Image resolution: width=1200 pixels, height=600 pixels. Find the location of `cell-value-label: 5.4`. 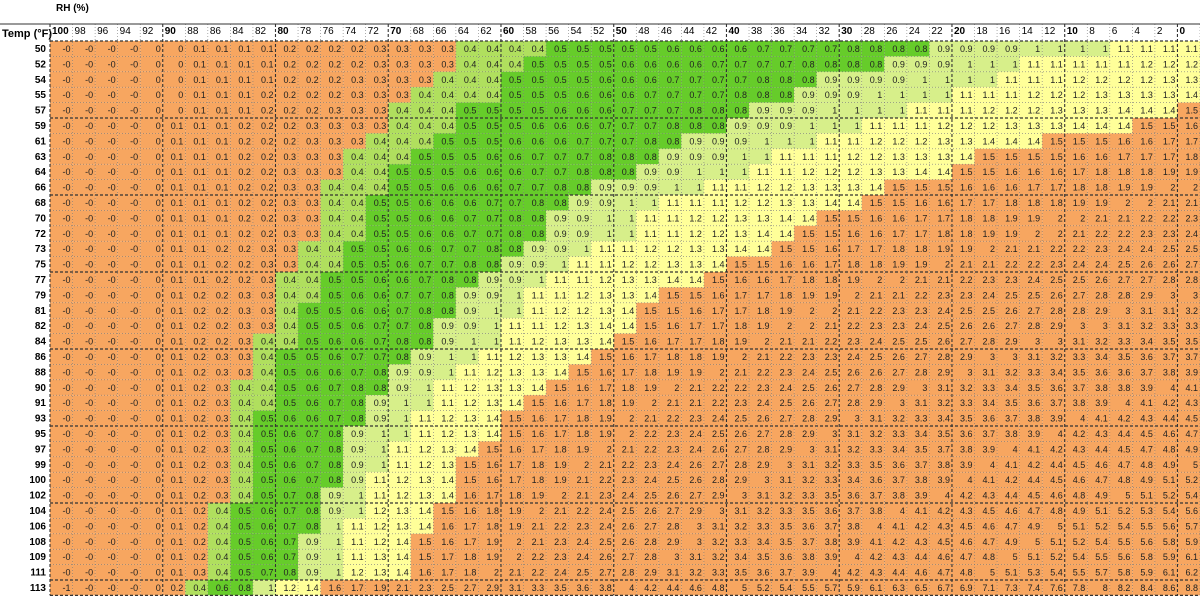

cell-value-label: 5.4 is located at coordinates (786, 588).